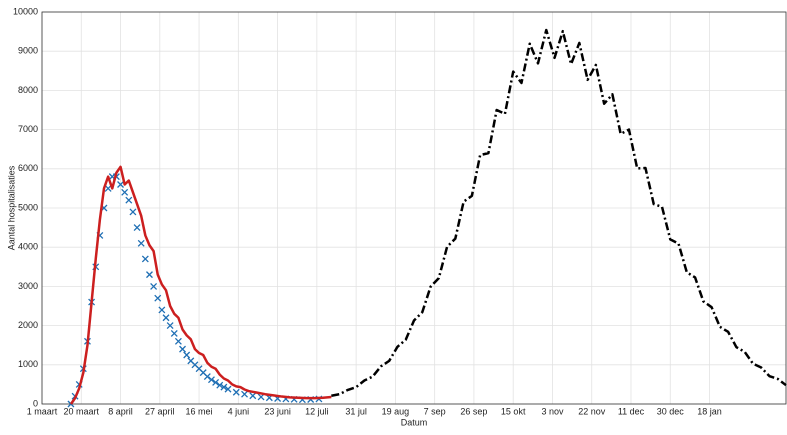  What do you see at coordinates (28, 51) in the screenshot?
I see `y-tick-label: 9000` at bounding box center [28, 51].